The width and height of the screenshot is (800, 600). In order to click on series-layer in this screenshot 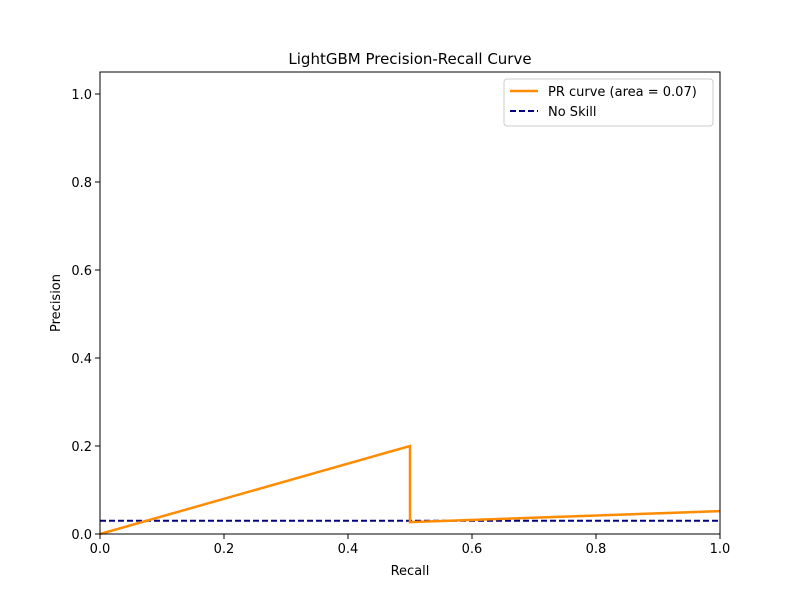, I will do `click(410, 490)`.